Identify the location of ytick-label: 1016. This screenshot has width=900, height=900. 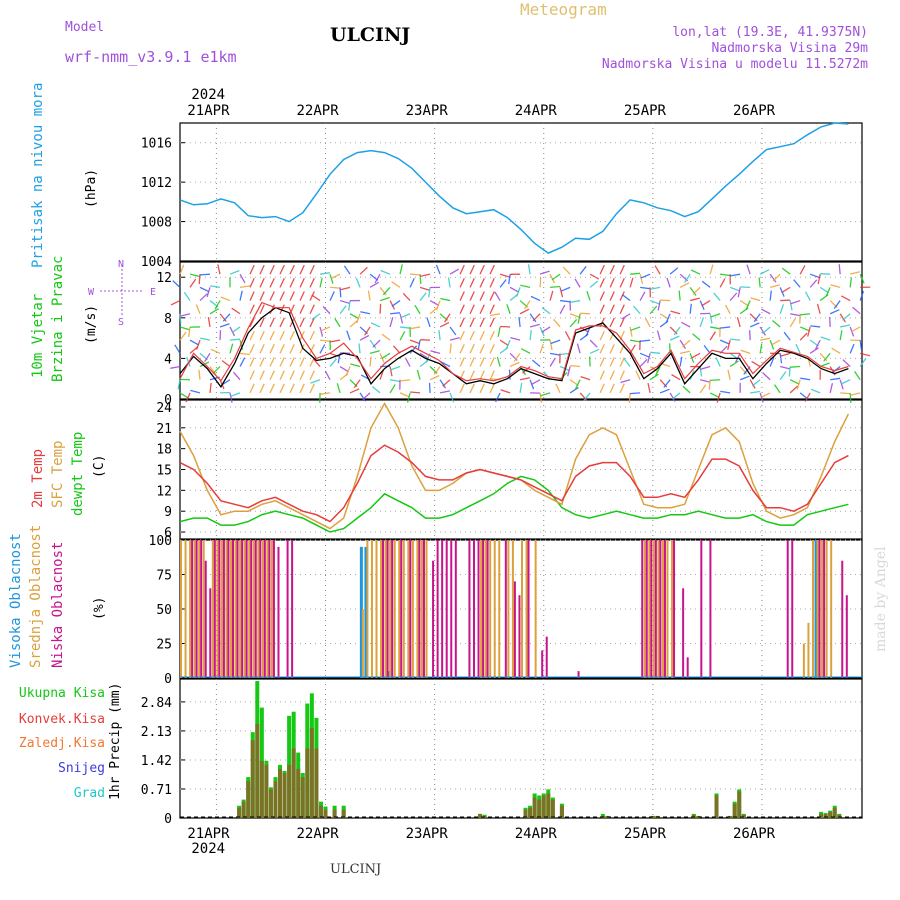
(156, 144).